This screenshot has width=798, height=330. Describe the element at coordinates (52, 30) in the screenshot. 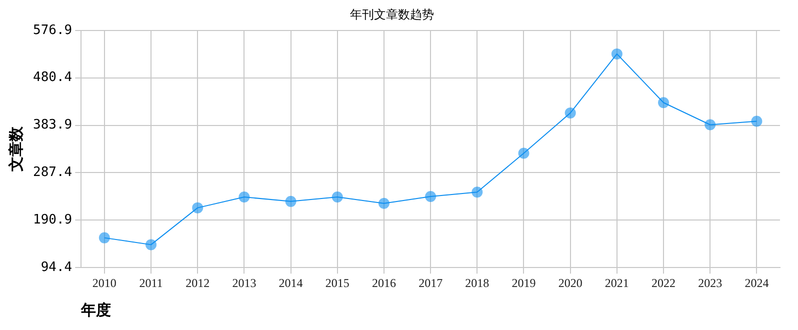

I see `y-tick-label: 576.9` at that location.